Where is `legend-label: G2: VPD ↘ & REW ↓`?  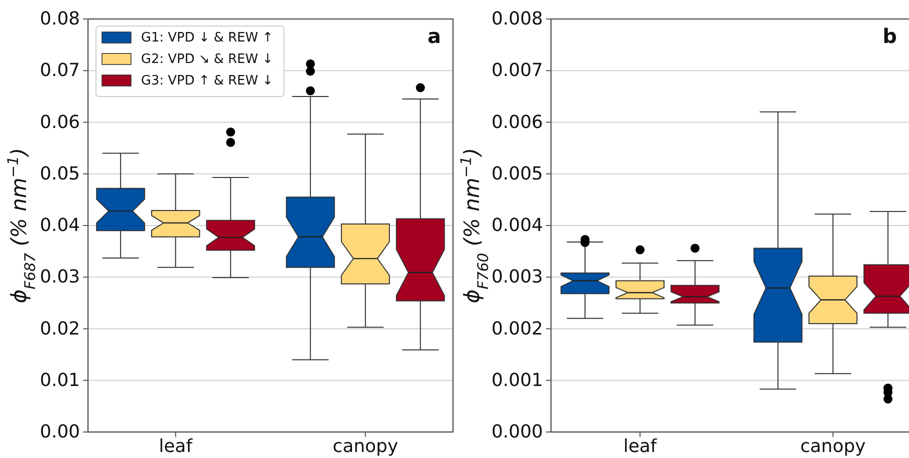
legend-label: G2: VPD ↘ & REW ↓ is located at coordinates (207, 59).